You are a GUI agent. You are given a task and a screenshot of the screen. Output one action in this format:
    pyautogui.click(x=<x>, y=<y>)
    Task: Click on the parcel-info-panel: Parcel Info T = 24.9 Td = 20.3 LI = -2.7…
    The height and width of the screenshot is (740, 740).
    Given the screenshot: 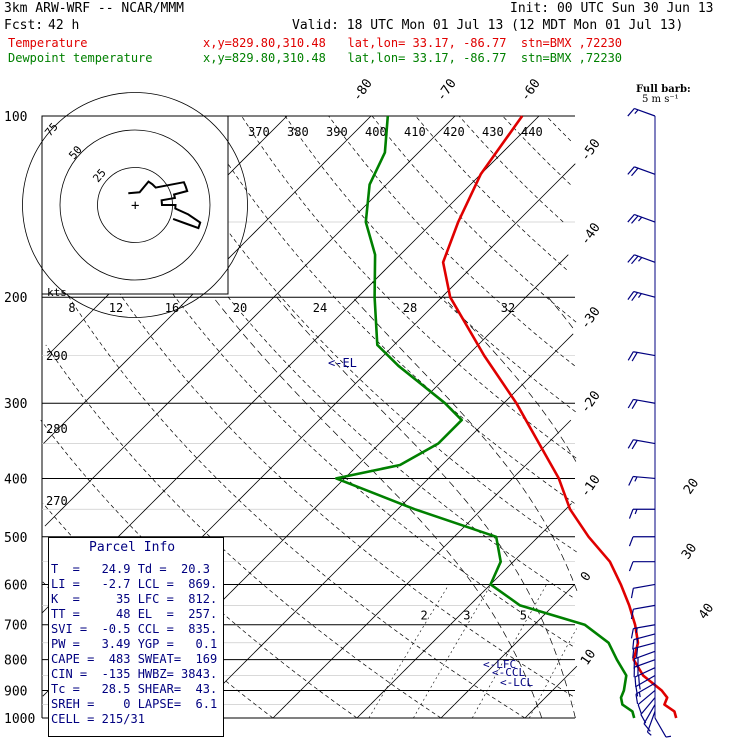 What is the action you would take?
    pyautogui.click(x=136, y=637)
    